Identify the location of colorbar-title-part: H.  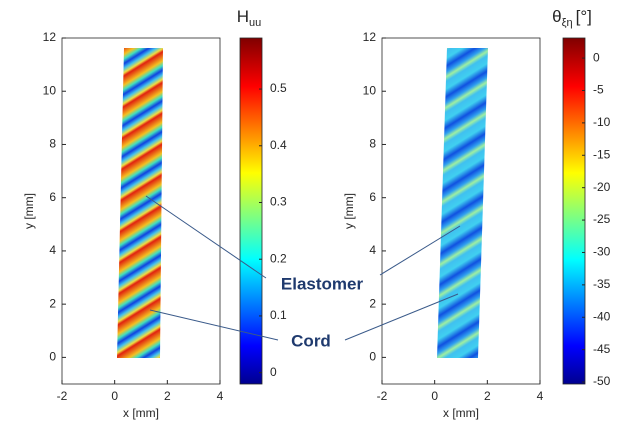
(243, 16).